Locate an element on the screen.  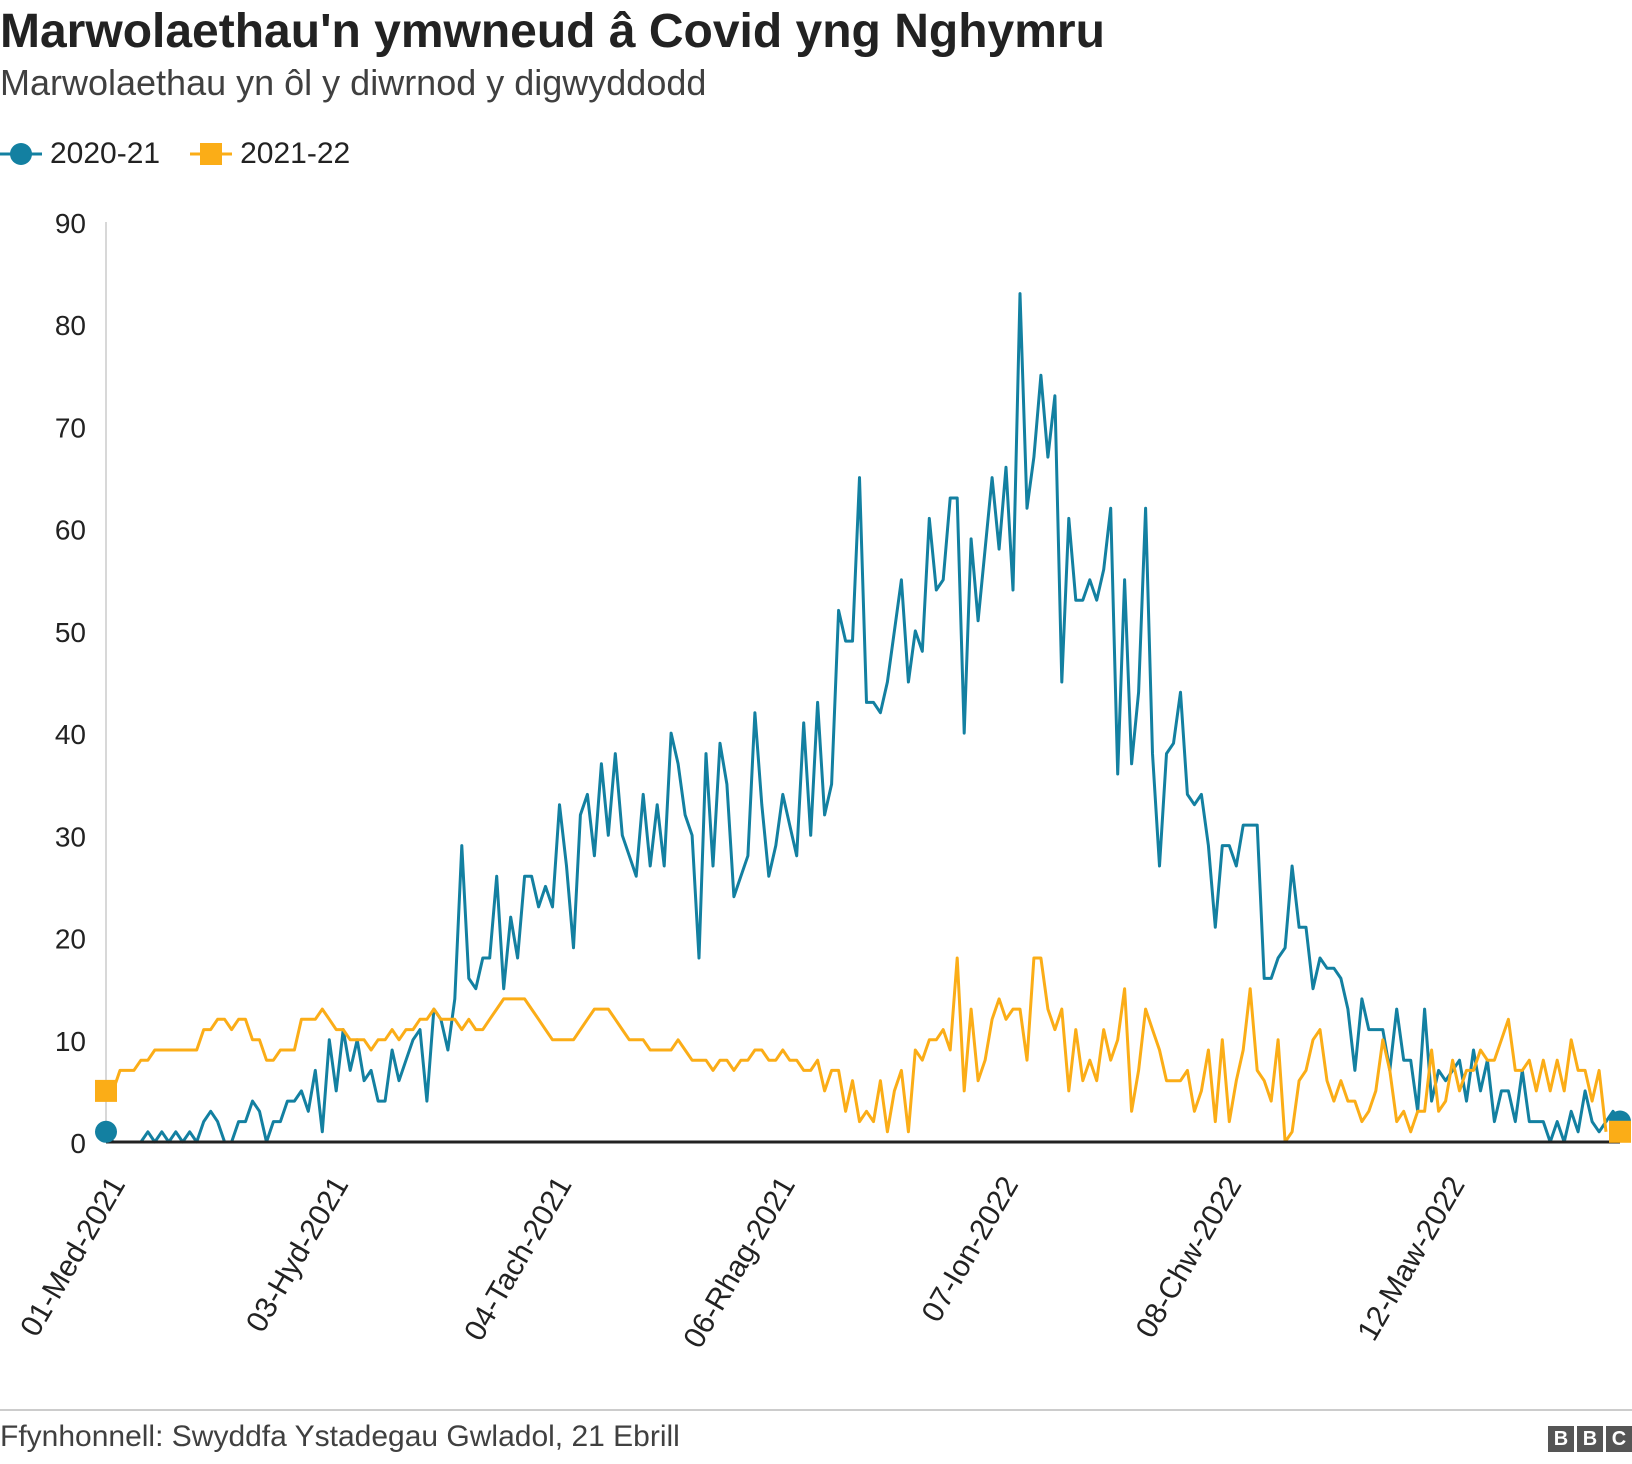
y-tick-label: 30 is located at coordinates (70, 836).